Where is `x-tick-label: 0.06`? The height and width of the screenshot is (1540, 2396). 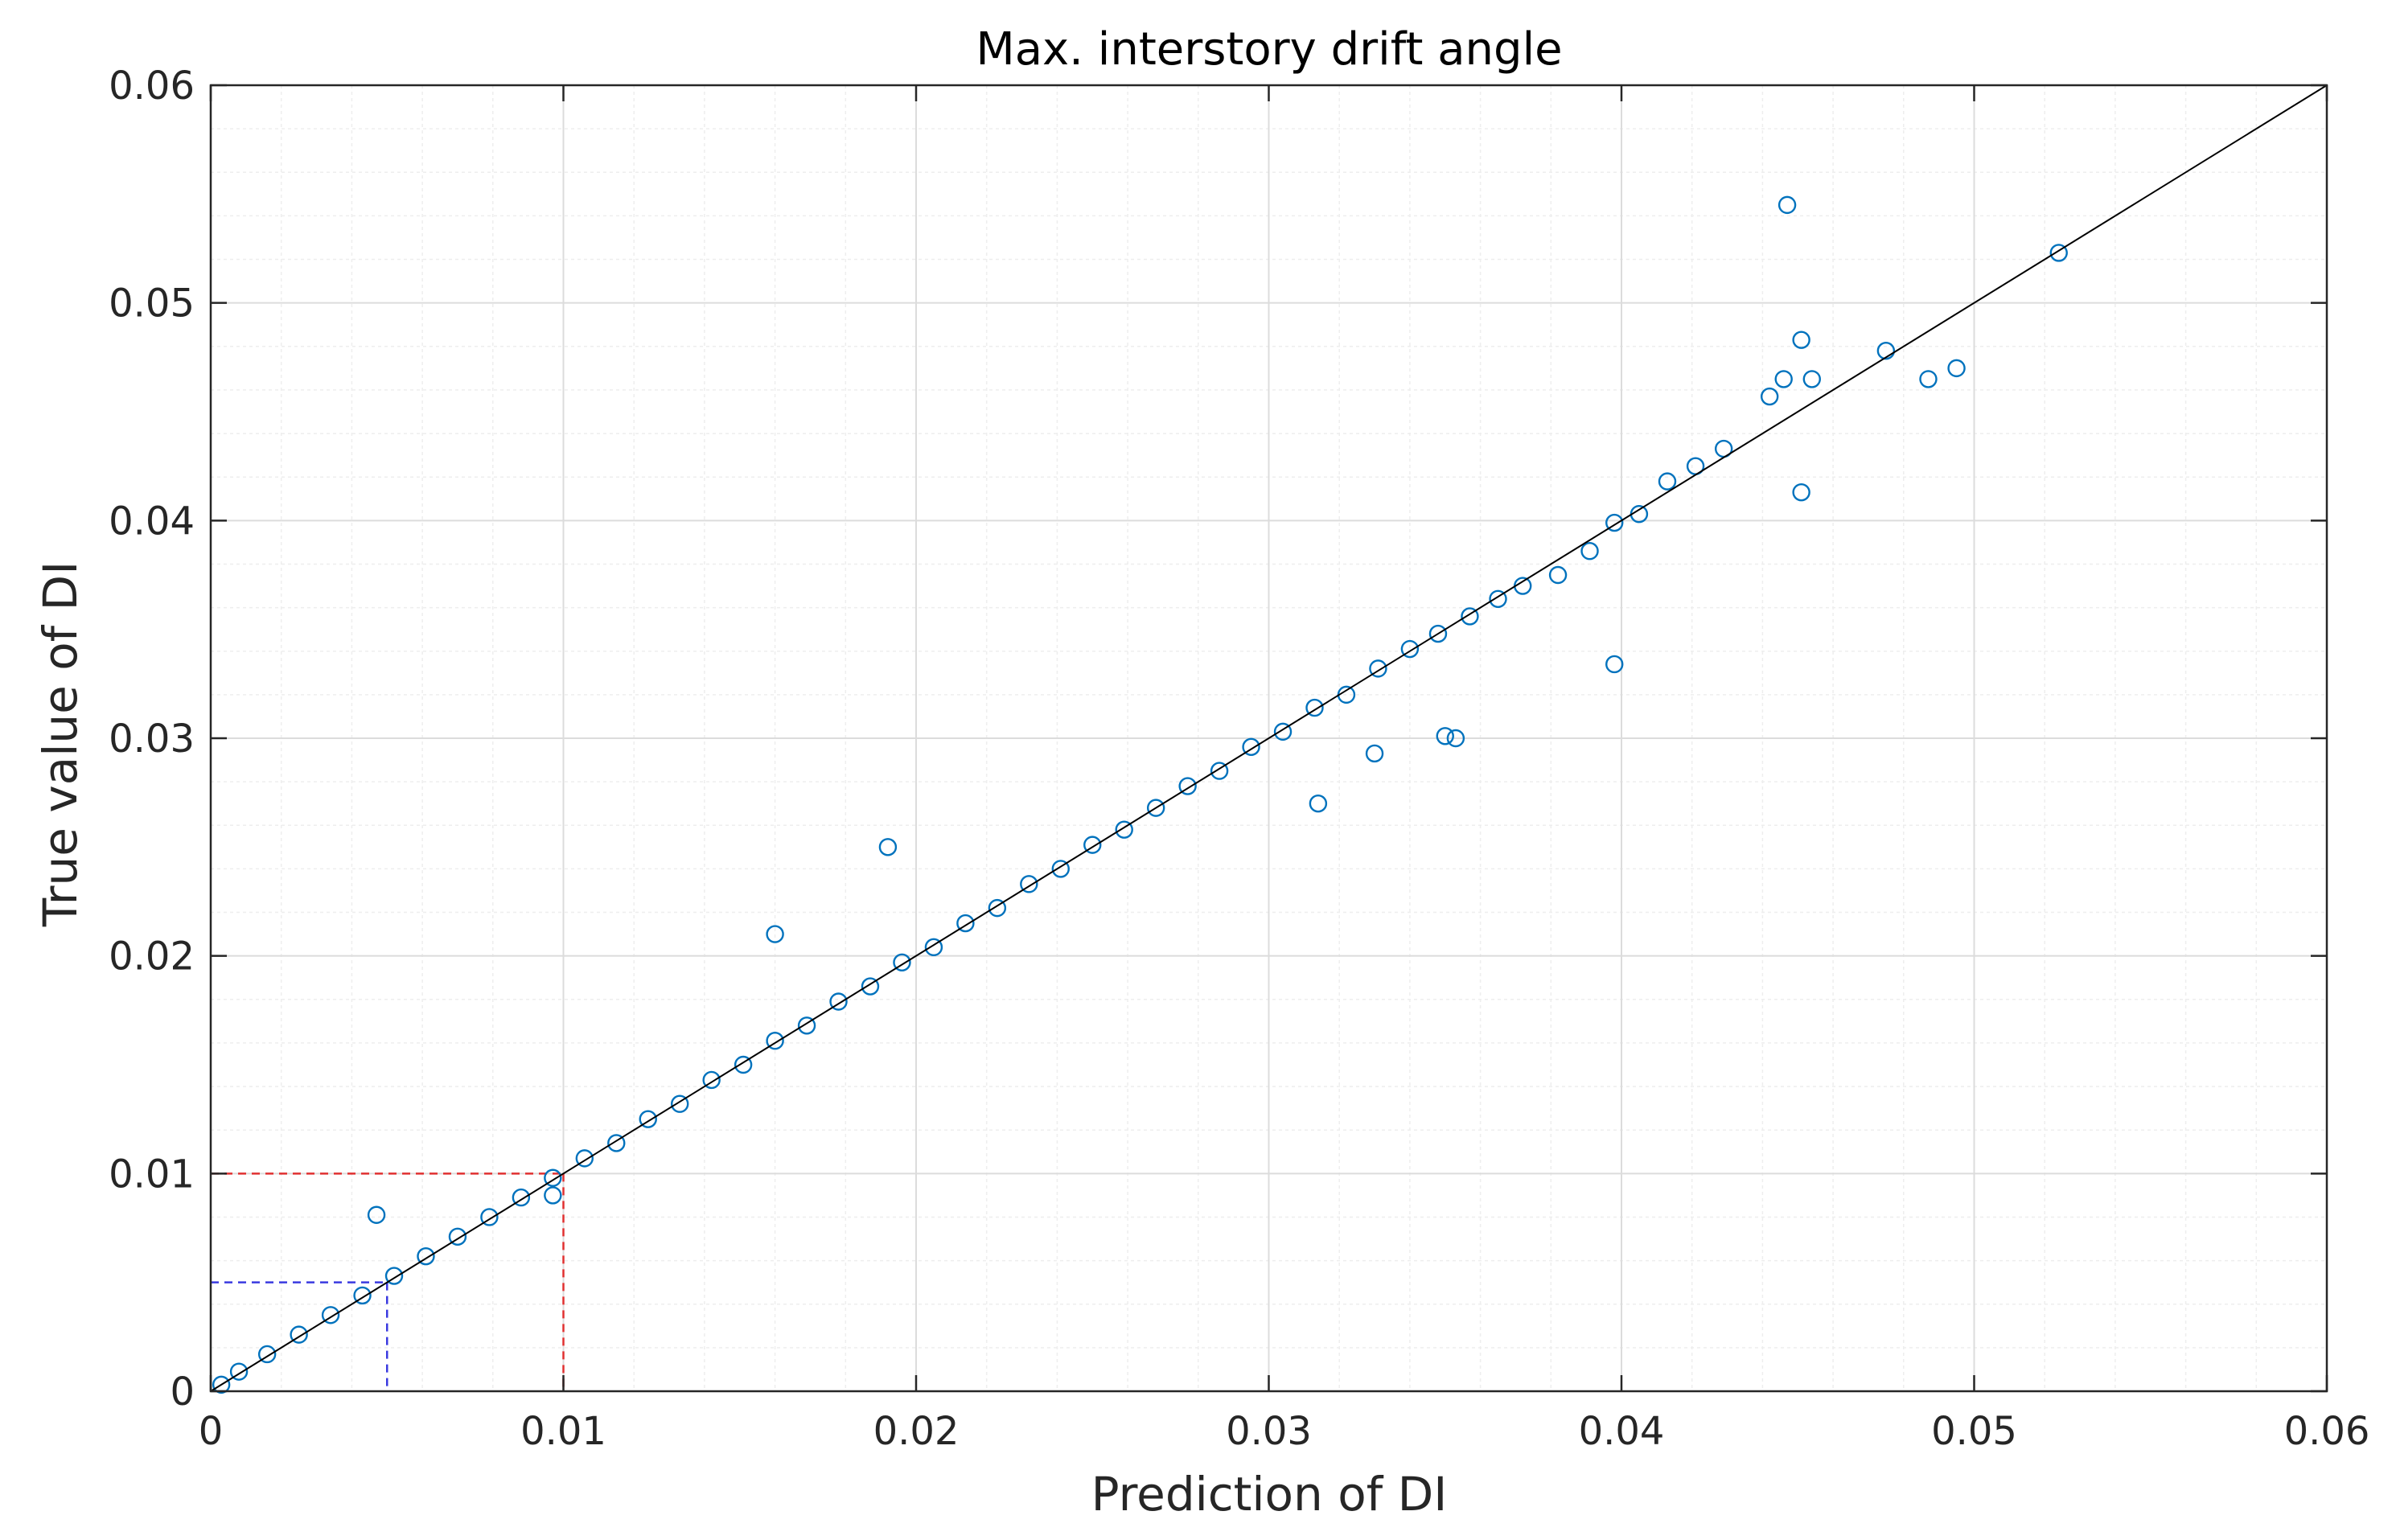 x-tick-label: 0.06 is located at coordinates (2327, 1431).